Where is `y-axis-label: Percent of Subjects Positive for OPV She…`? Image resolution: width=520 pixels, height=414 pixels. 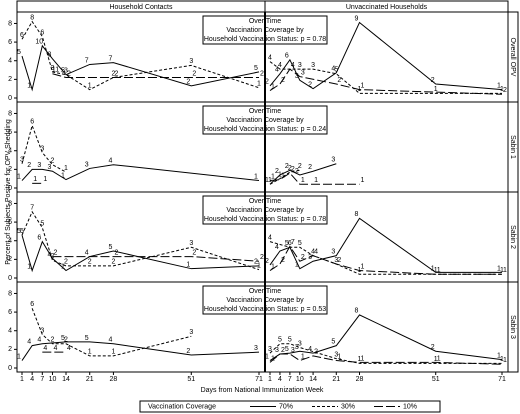
y-axis-label: Percent of Subjects Positive for OPV She… is located at coordinates (8, 192).